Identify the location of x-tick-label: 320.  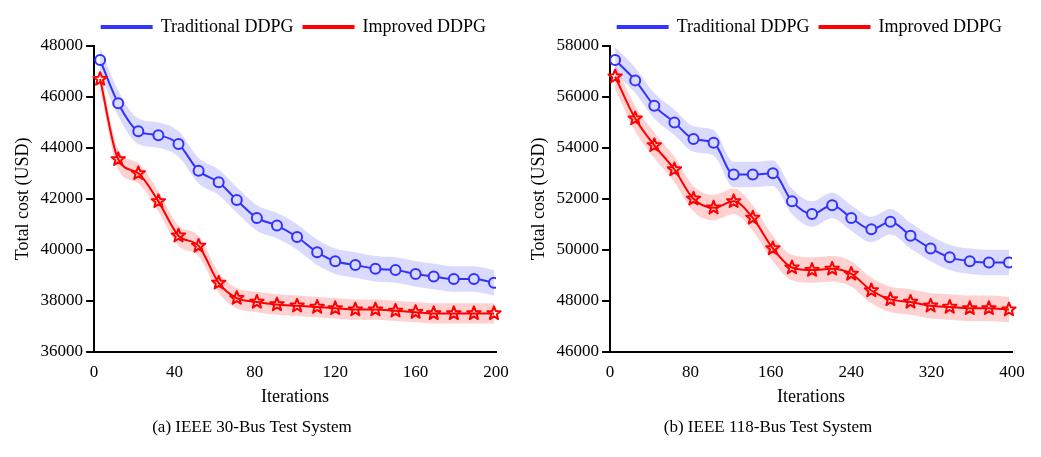
(931, 372).